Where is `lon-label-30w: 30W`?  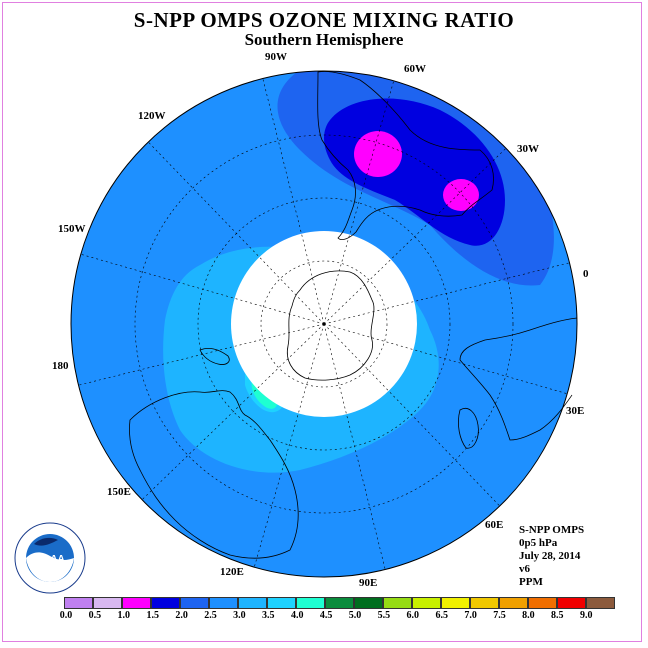
lon-label-30w: 30W is located at coordinates (528, 149).